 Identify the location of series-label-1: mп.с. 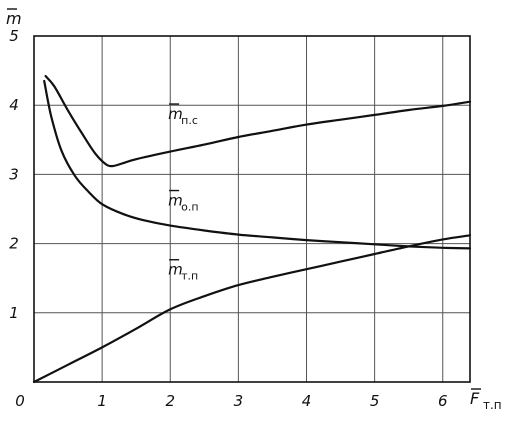
(183, 115).